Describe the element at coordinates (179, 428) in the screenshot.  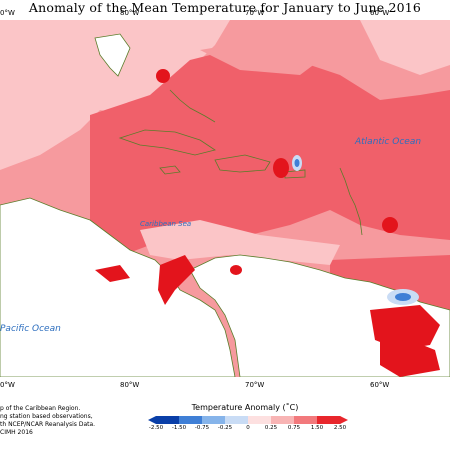
I see `legend-tick-label: -1.50` at that location.